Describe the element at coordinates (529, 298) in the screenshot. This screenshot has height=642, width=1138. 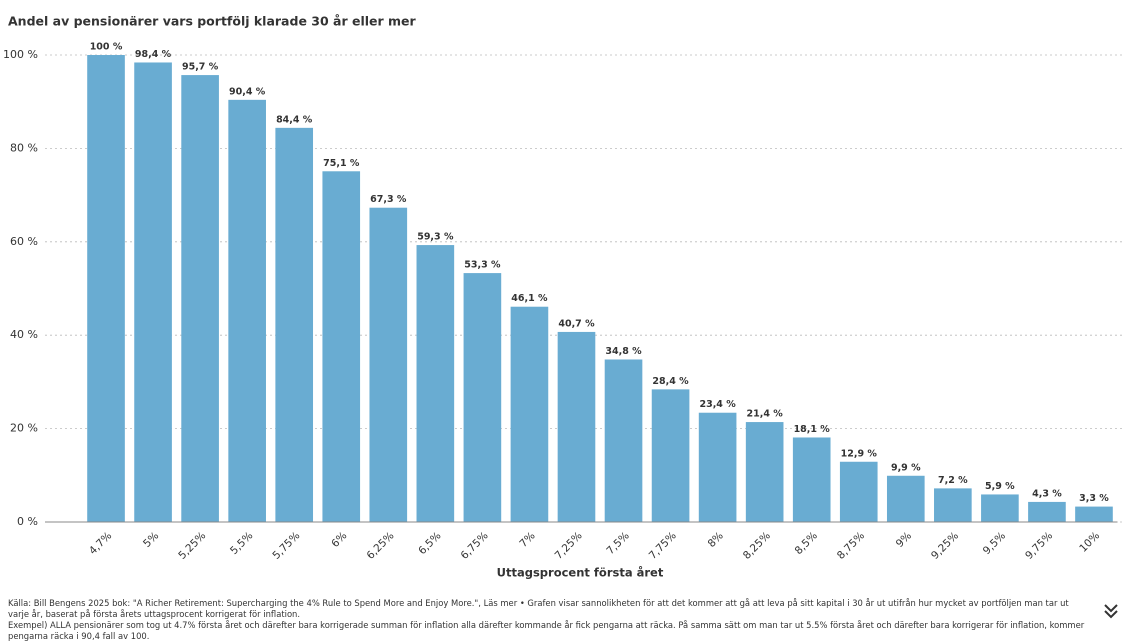
I see `value-label: 46,1 %` at that location.